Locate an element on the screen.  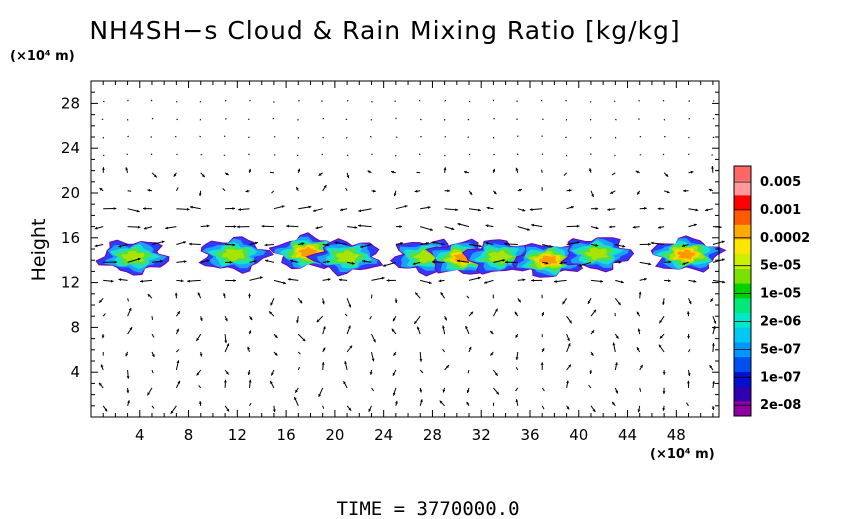
cloud-cell is located at coordinates (344, 257).